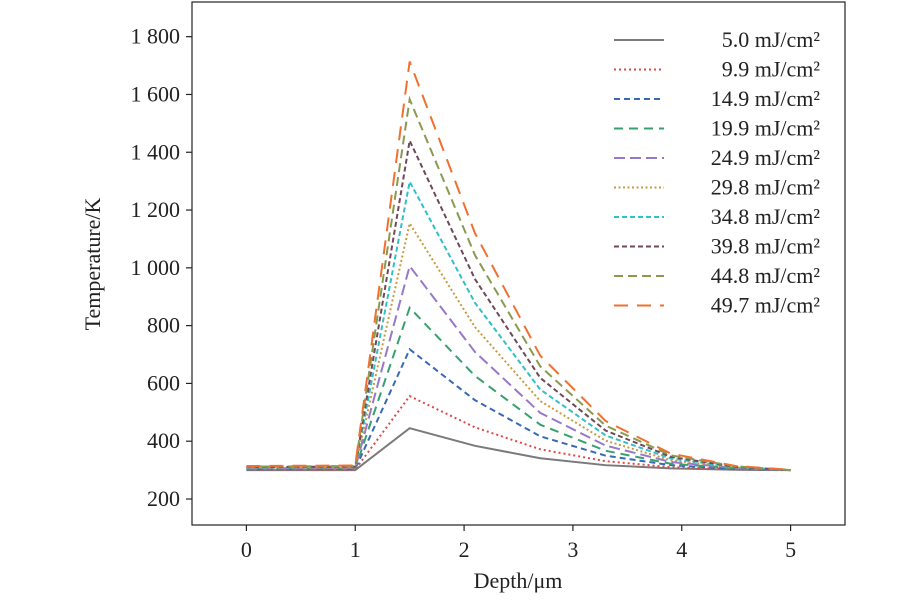 Image resolution: width=921 pixels, height=607 pixels. What do you see at coordinates (766, 157) in the screenshot?
I see `legend-label-4: 24.9 mJ/cm²` at bounding box center [766, 157].